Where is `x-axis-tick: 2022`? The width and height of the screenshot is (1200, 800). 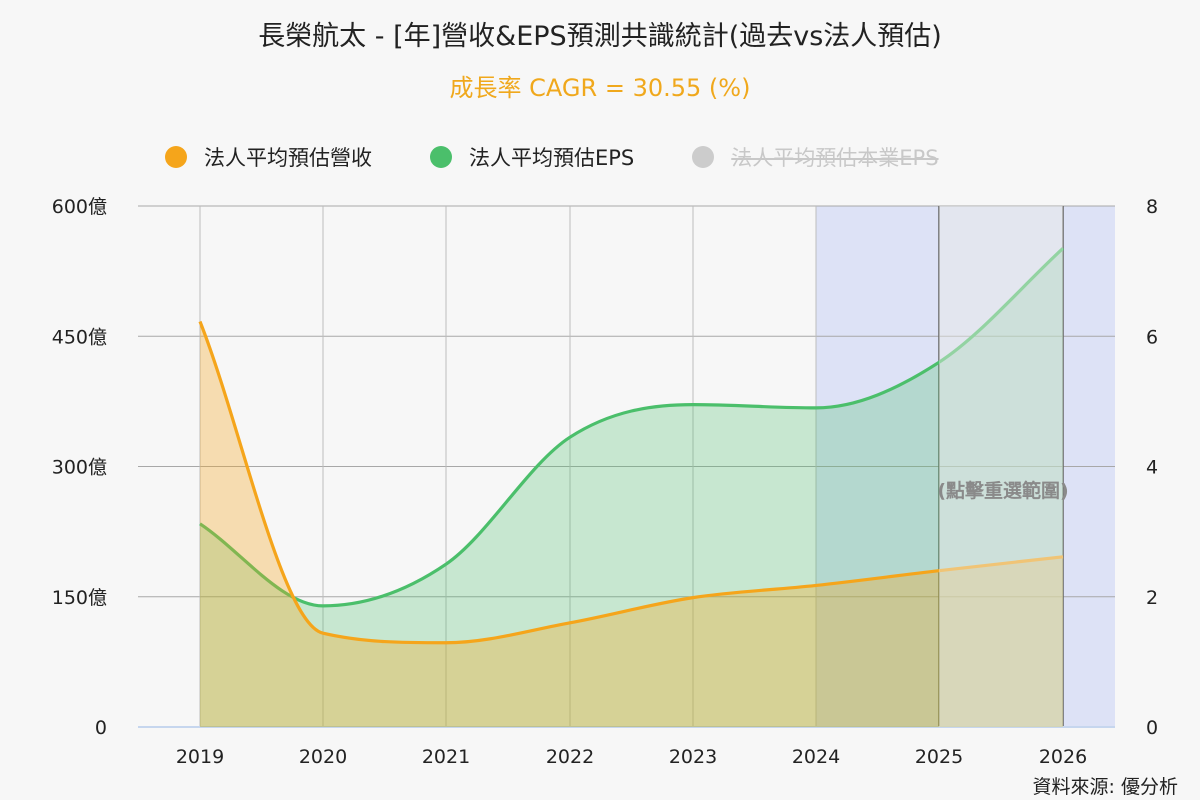 x-axis-tick: 2022 is located at coordinates (570, 757).